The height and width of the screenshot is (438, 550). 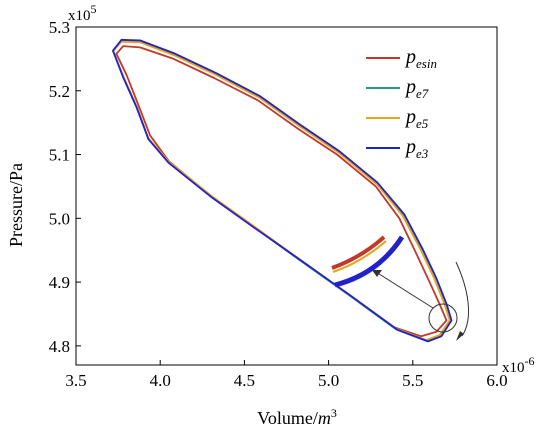 I want to click on cycle-direction-arrow, so click(x=462, y=299).